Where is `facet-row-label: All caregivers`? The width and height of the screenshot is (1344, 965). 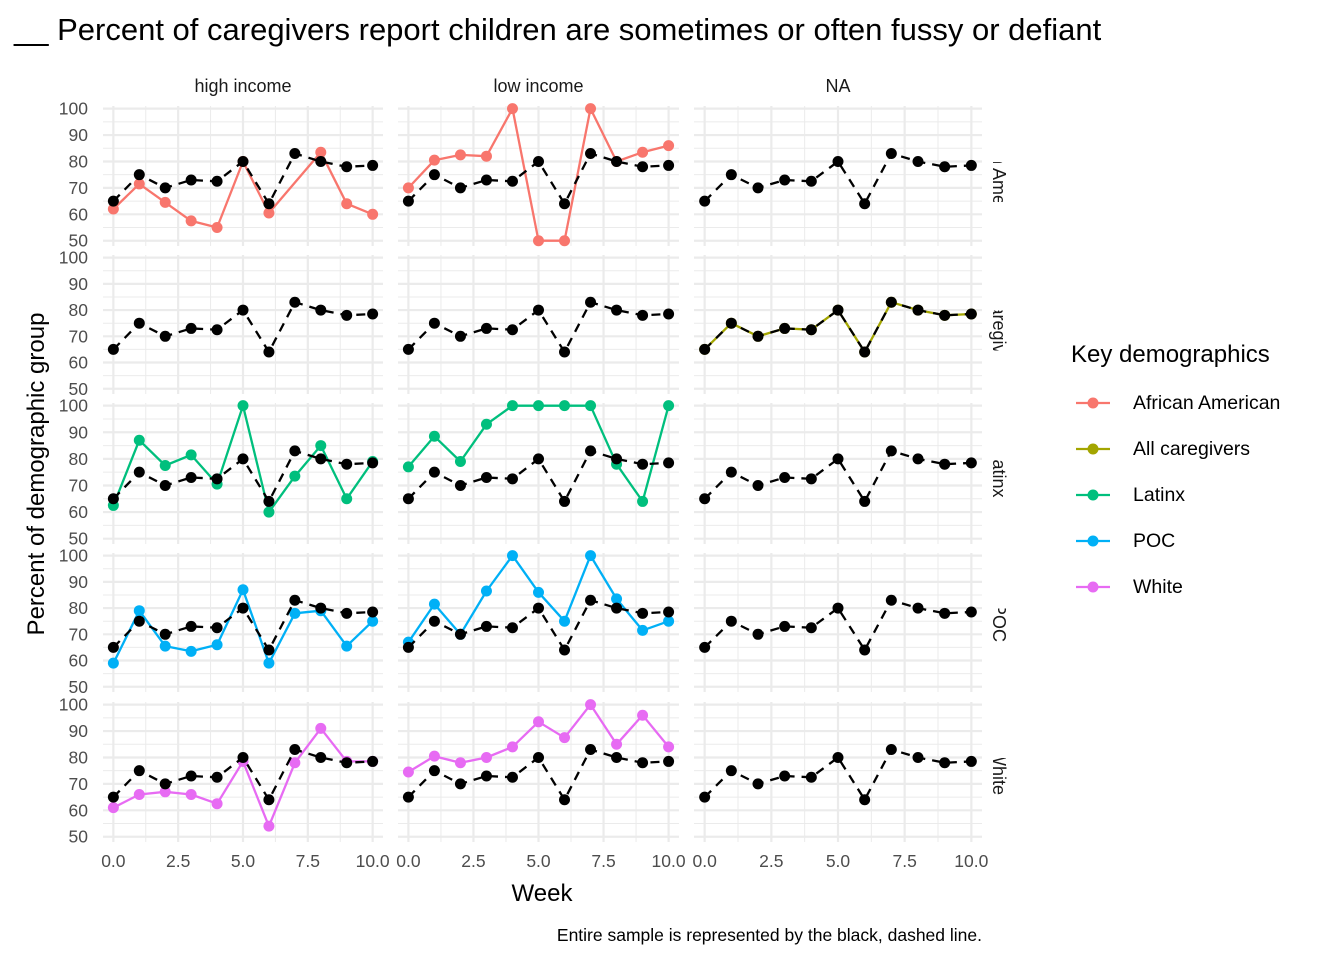
facet-row-label: All caregivers is located at coordinates (999, 324).